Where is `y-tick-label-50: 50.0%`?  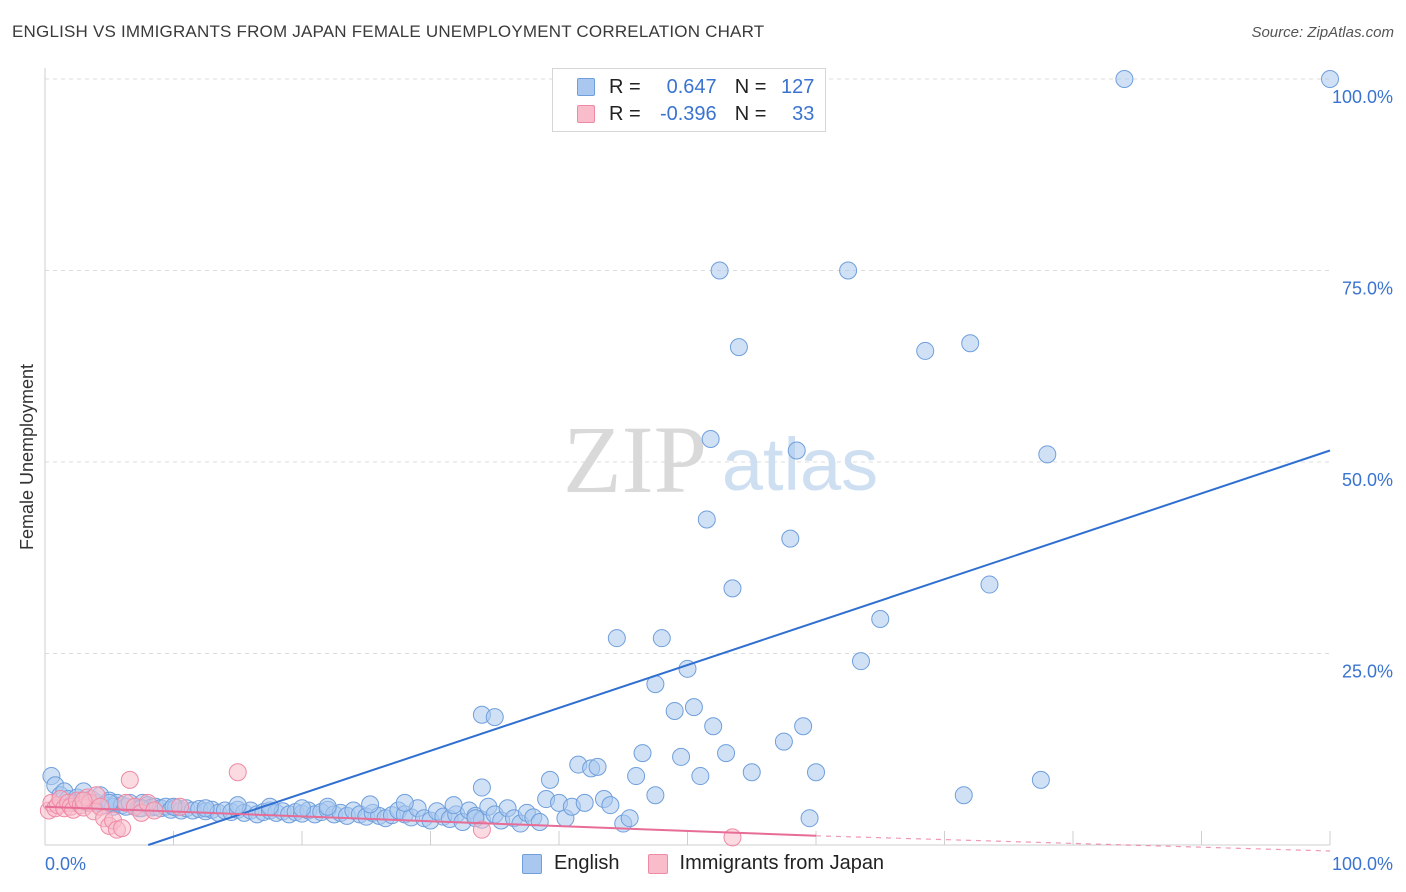
y-tick-label-50: 50.0% is located at coordinates (1367, 480).